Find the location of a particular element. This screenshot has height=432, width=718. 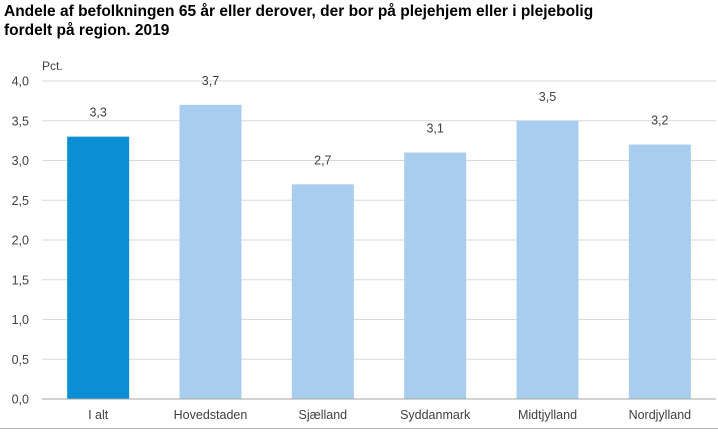

data-label: 3,2 is located at coordinates (659, 121).